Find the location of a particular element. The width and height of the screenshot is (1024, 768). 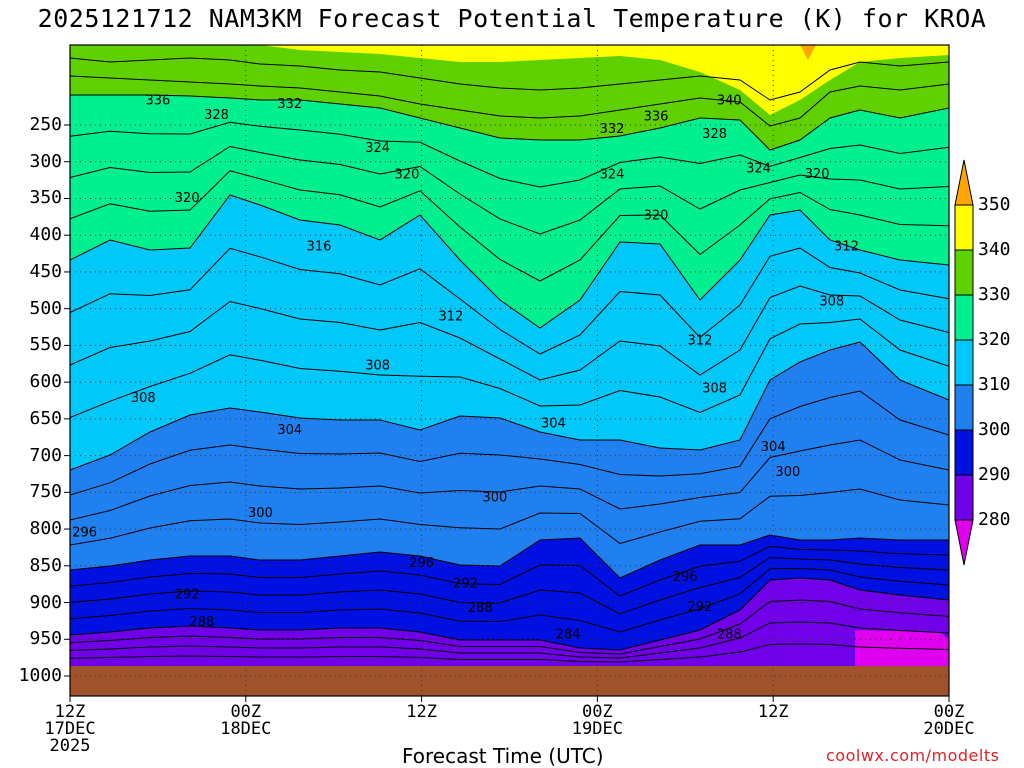

colorbar-label: 310 is located at coordinates (994, 384).